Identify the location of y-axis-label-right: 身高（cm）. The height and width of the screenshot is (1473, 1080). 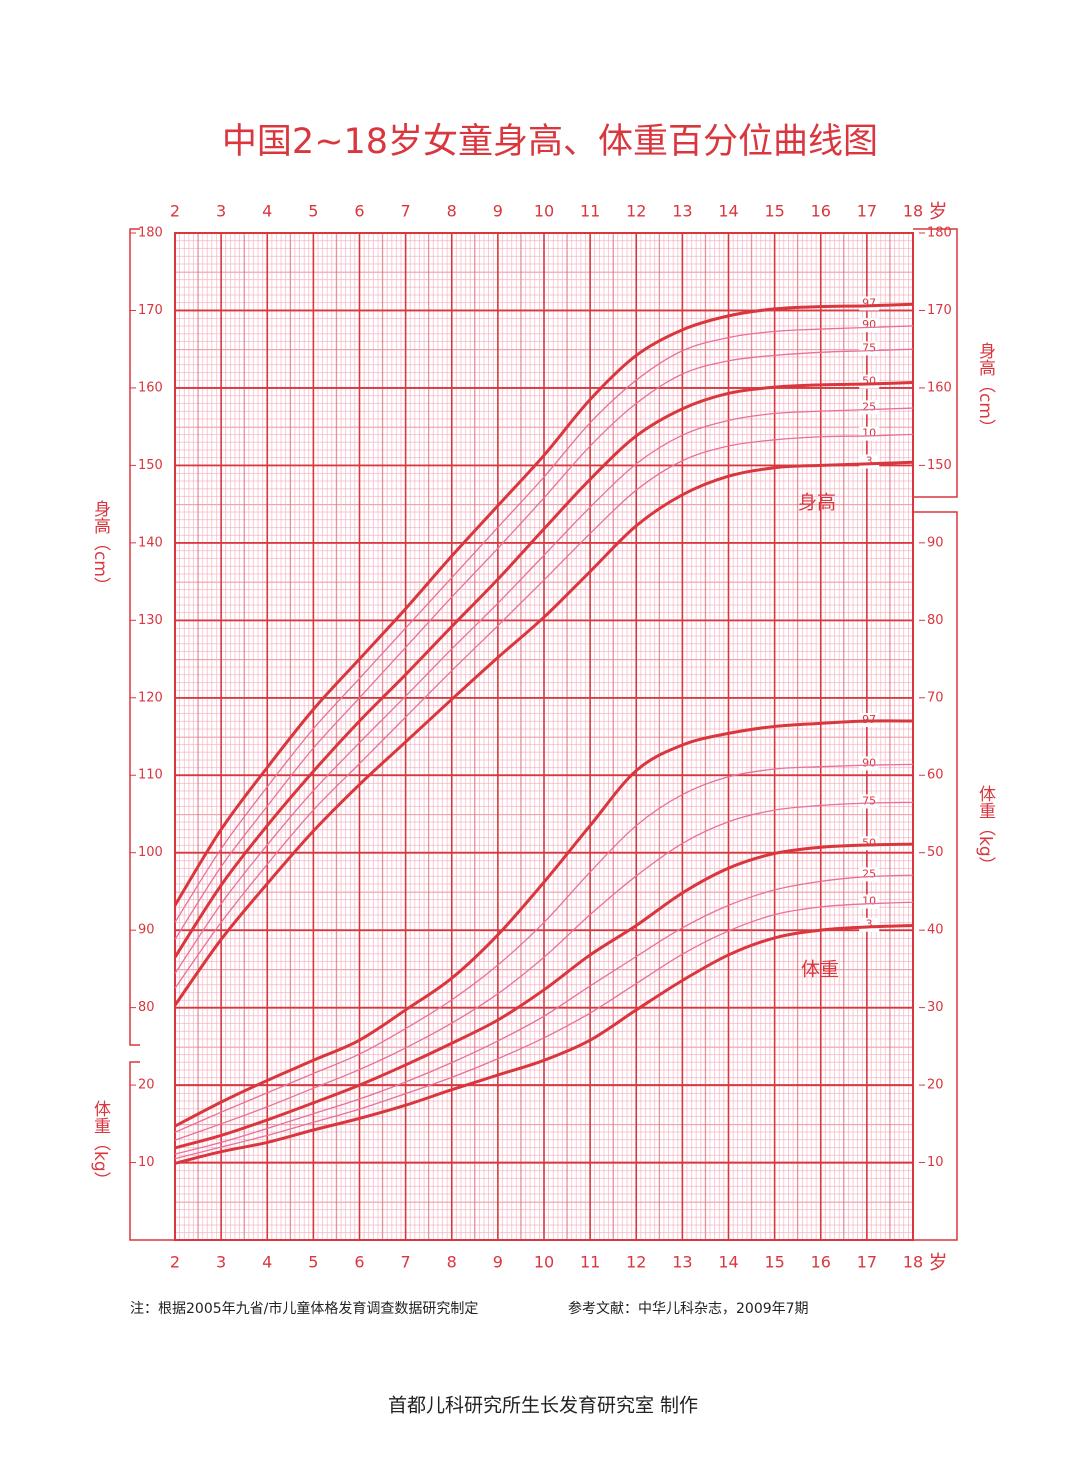
(985, 389).